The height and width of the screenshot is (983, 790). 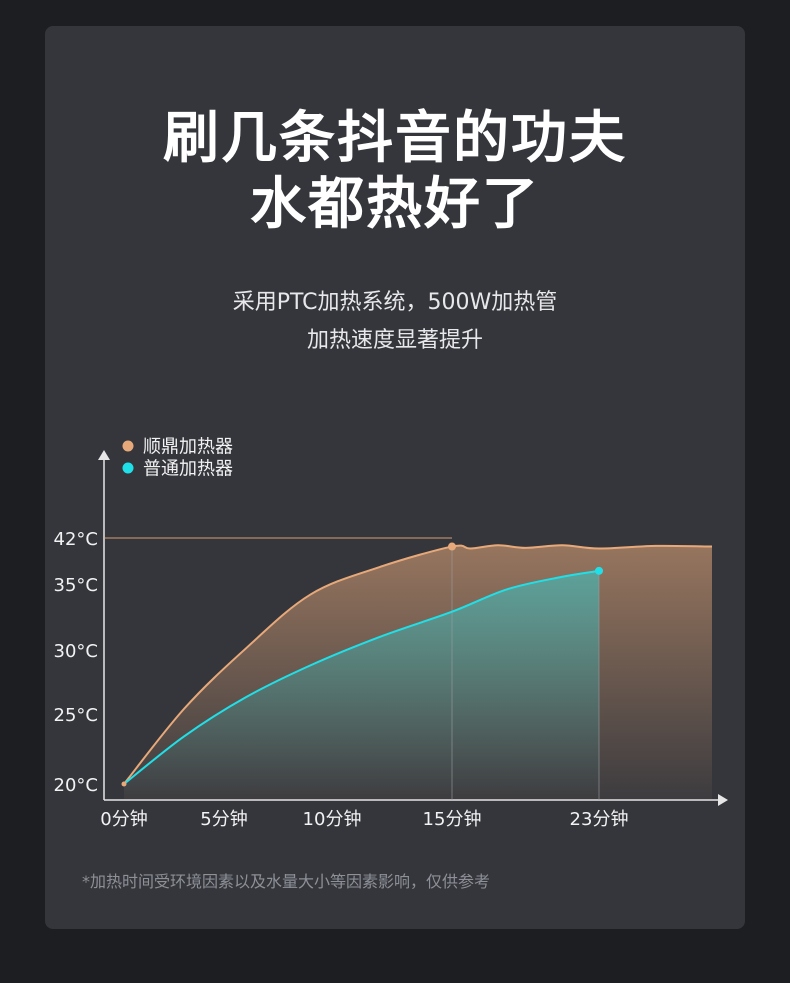 I want to click on subheadline-line2: 加热速度显著提升, so click(x=394, y=340).